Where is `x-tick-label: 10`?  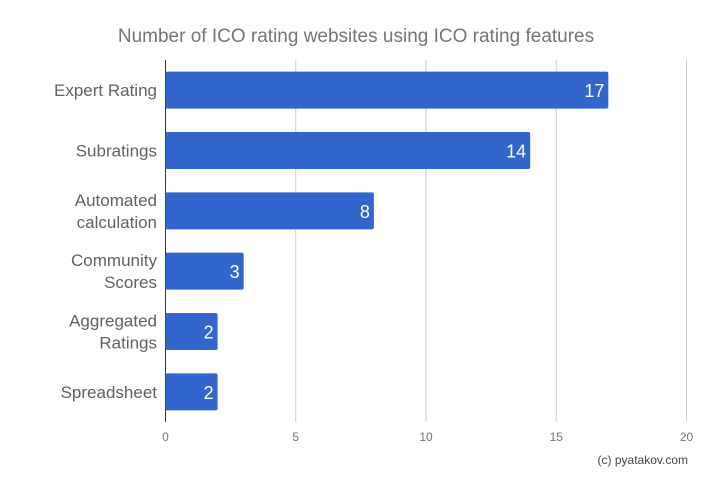 x-tick-label: 10 is located at coordinates (426, 437).